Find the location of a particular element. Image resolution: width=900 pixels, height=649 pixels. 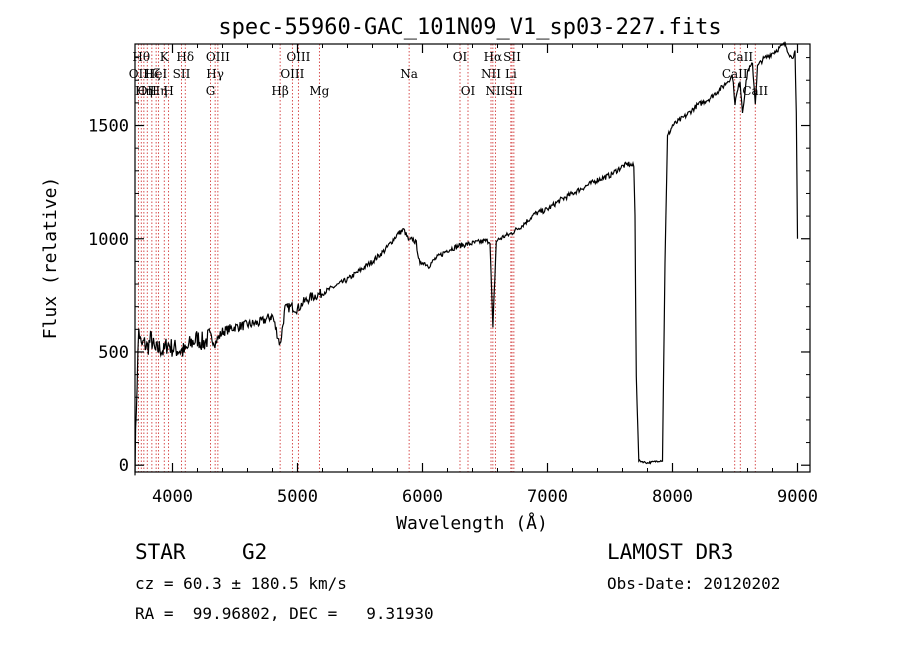

line-label-6364: OI is located at coordinates (468, 91).